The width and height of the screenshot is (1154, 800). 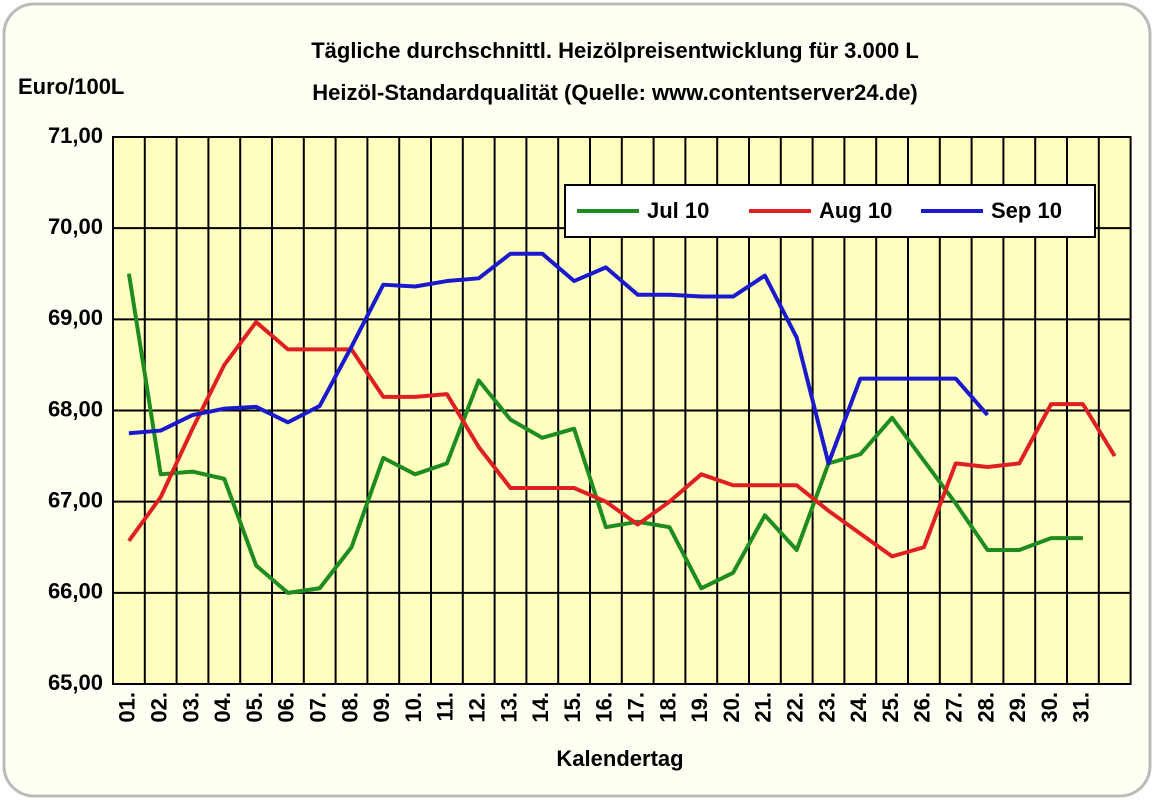 I want to click on x-tick-label: 16., so click(x=604, y=707).